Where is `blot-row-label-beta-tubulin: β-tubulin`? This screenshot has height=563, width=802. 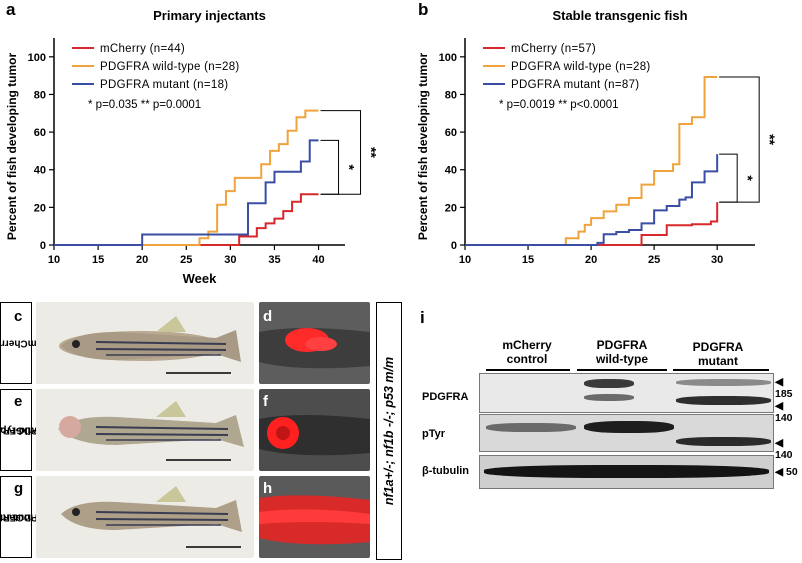 blot-row-label-beta-tubulin: β-tubulin is located at coordinates (446, 471).